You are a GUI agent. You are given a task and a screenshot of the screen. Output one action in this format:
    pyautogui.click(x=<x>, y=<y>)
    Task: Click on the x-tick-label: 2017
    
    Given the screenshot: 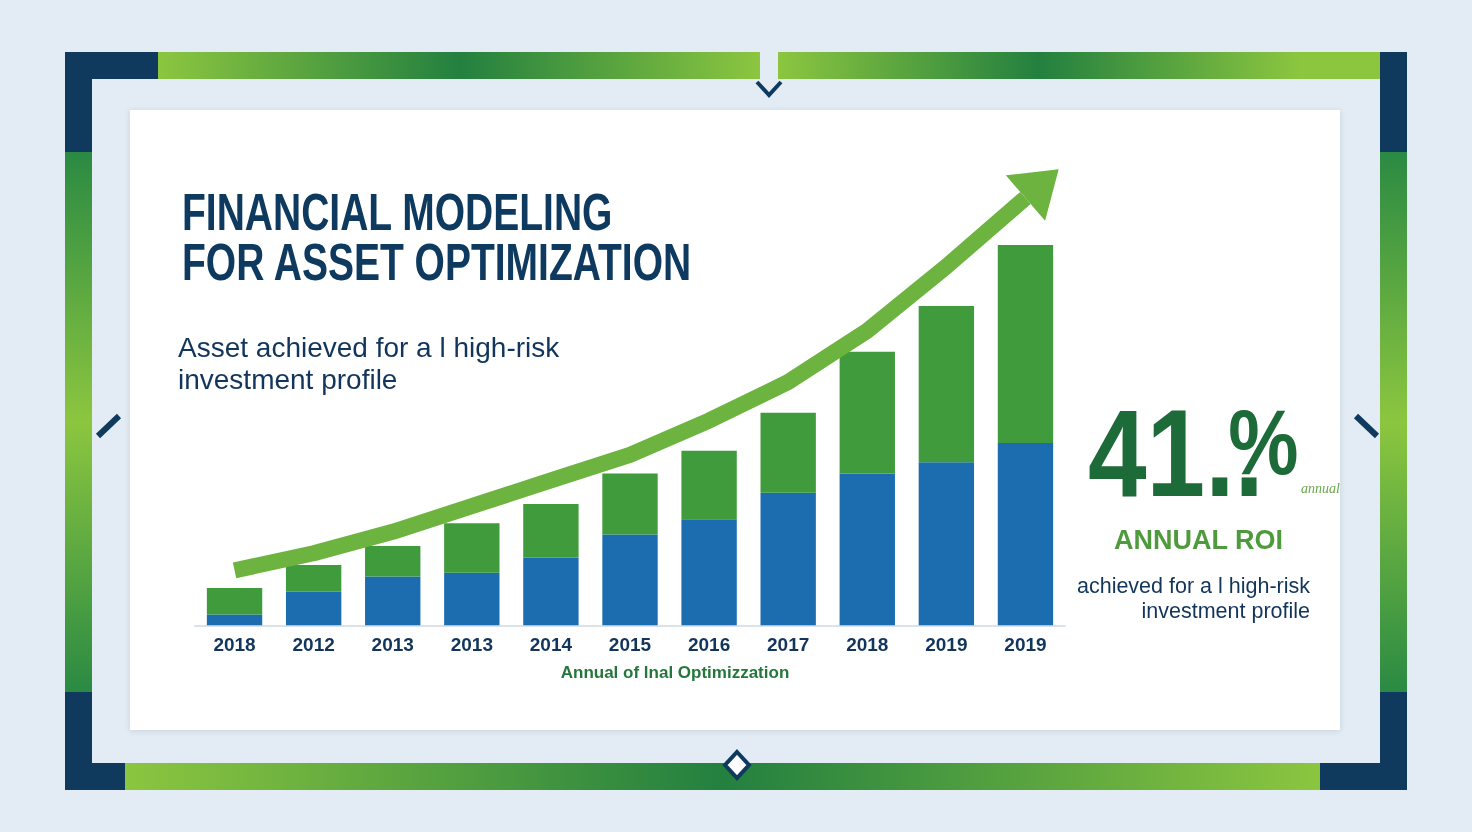 What is the action you would take?
    pyautogui.click(x=788, y=644)
    